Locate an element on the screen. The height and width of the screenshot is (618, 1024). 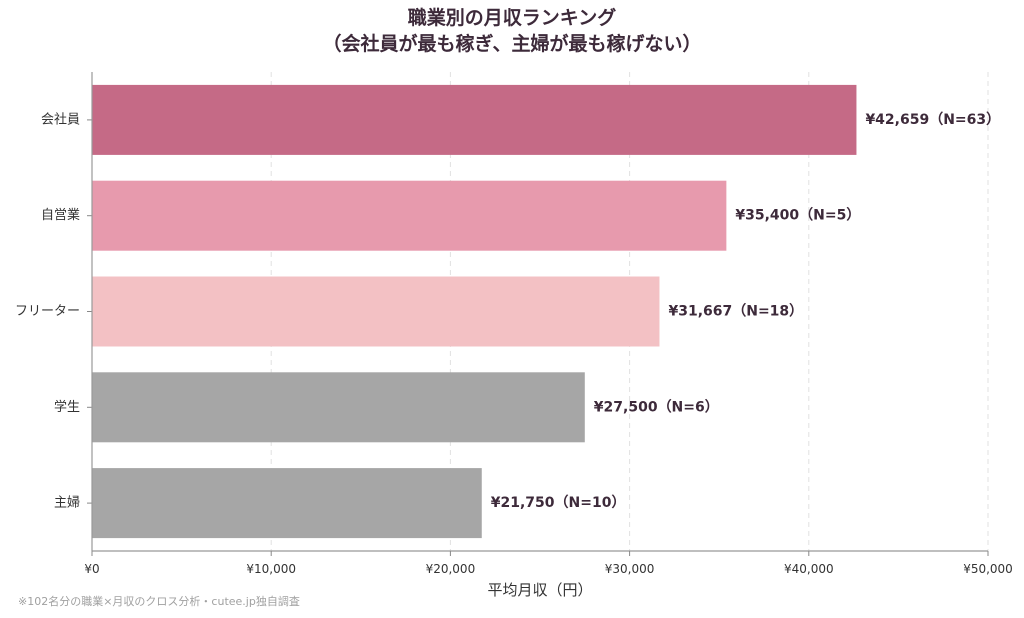
data-label: ¥21,750（N=10） is located at coordinates (558, 503).